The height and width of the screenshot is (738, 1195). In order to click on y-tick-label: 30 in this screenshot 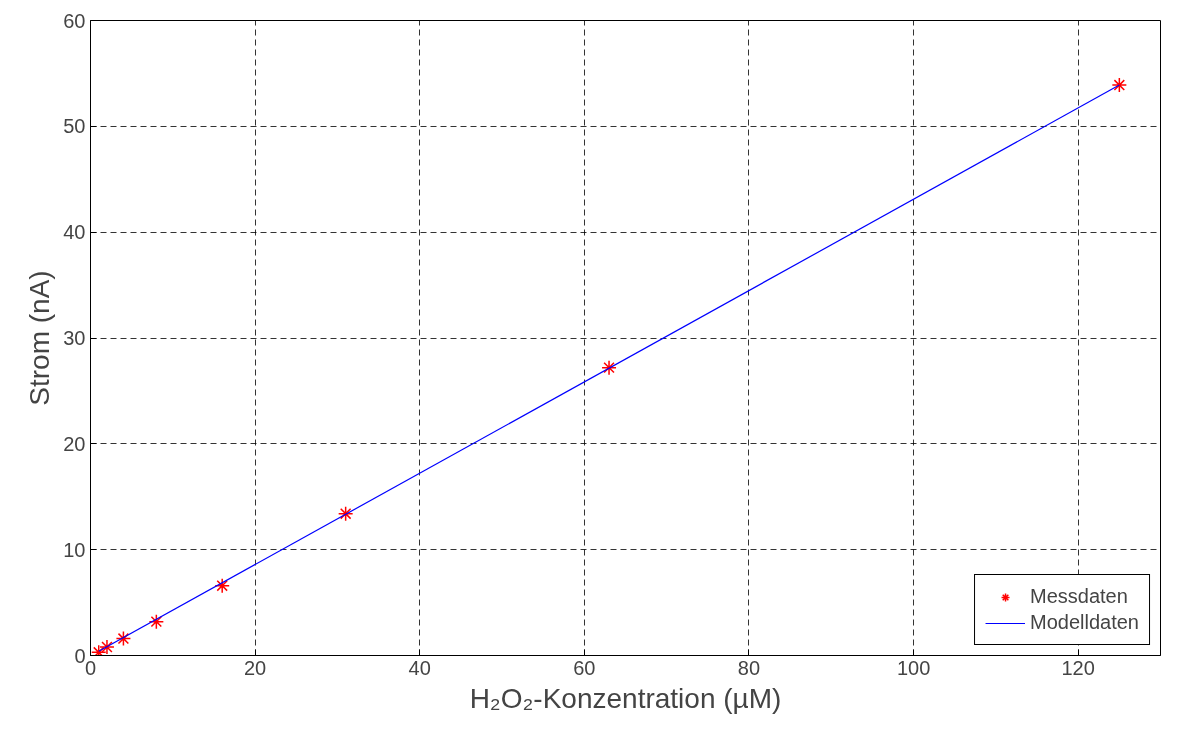, I will do `click(74, 338)`.